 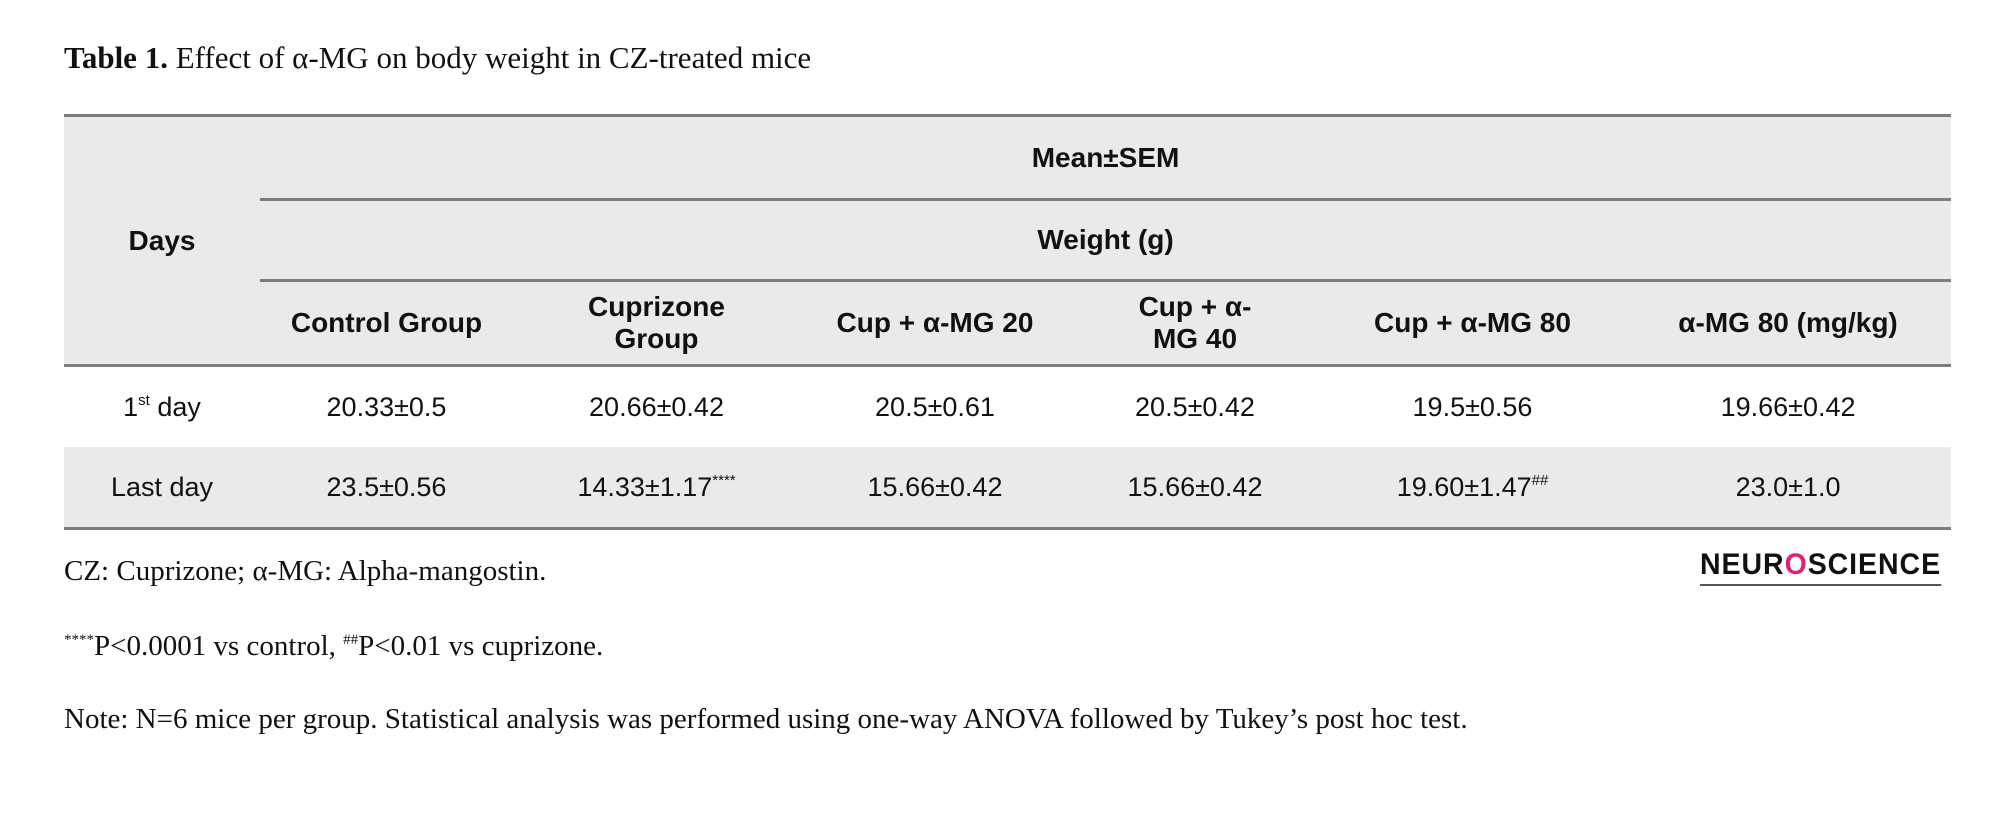 I want to click on value-cell: 23.0±1.0, so click(x=1788, y=488).